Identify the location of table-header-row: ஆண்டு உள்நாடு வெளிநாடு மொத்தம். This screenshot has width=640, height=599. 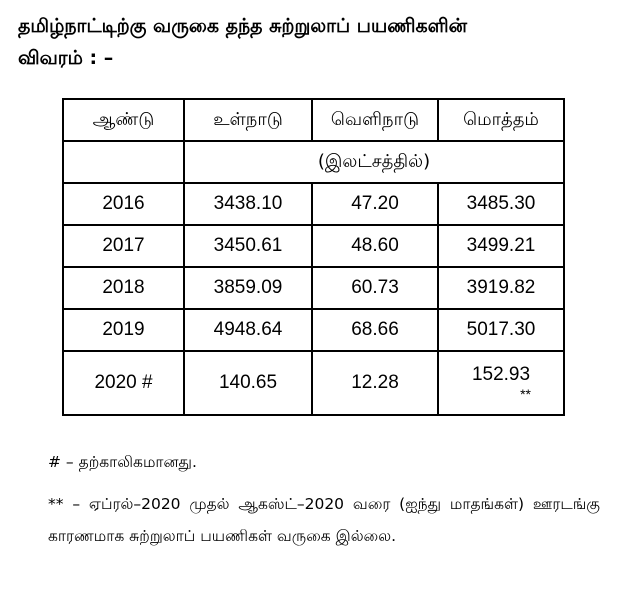
(313, 120).